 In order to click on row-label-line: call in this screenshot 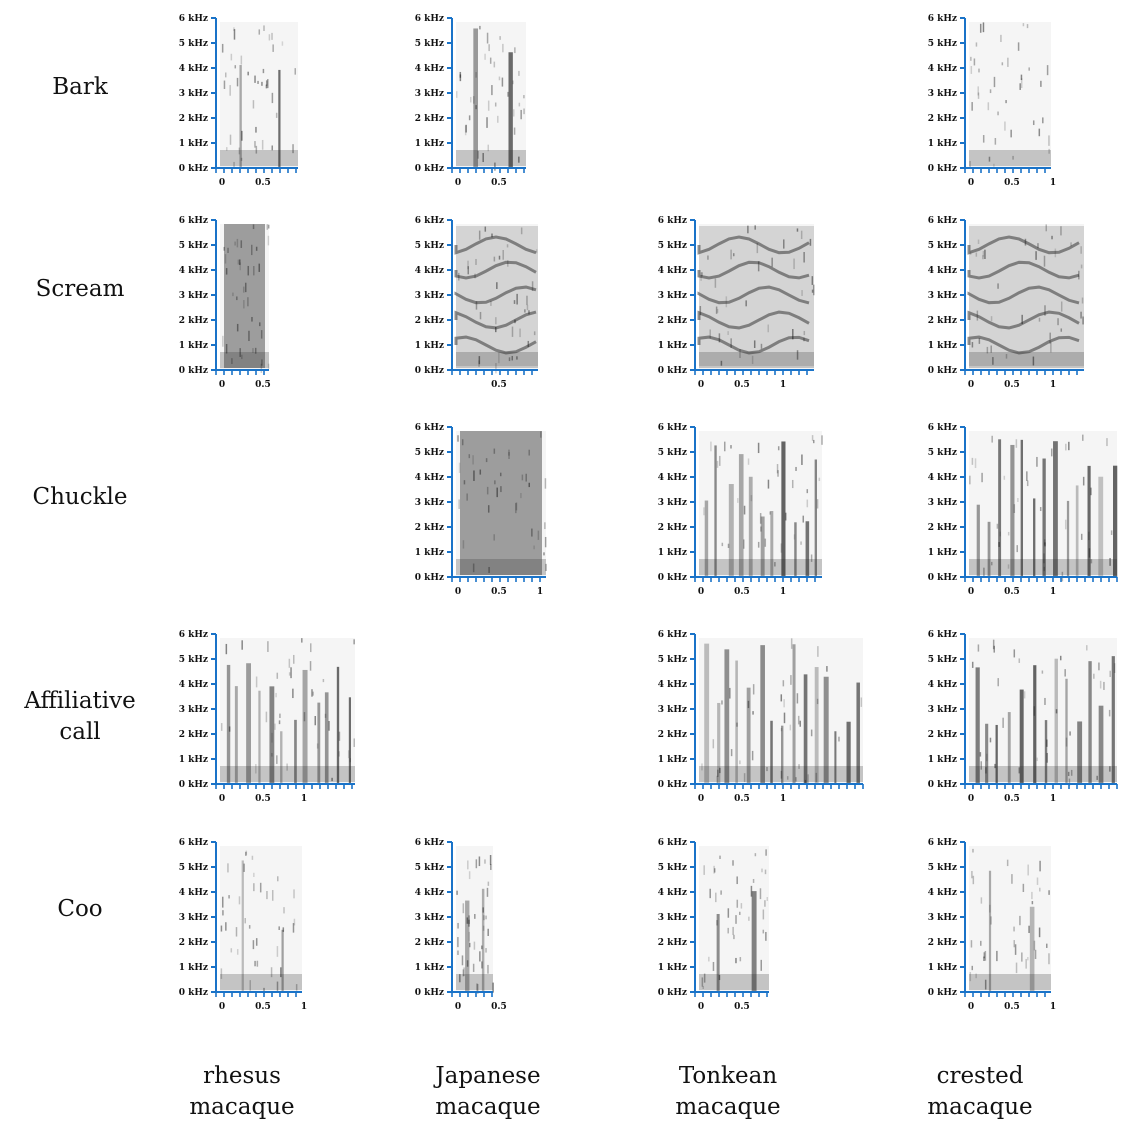, I will do `click(80, 732)`.